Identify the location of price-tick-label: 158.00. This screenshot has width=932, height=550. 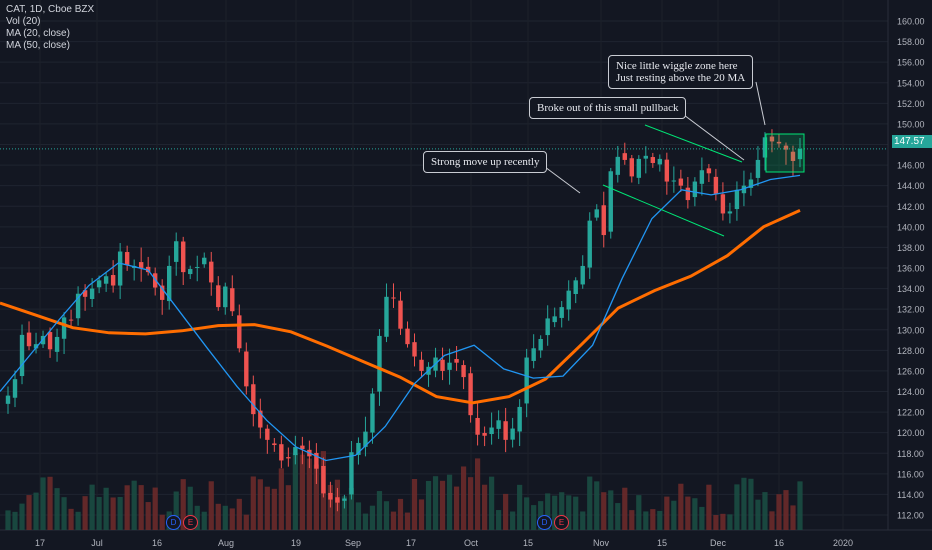
(911, 42).